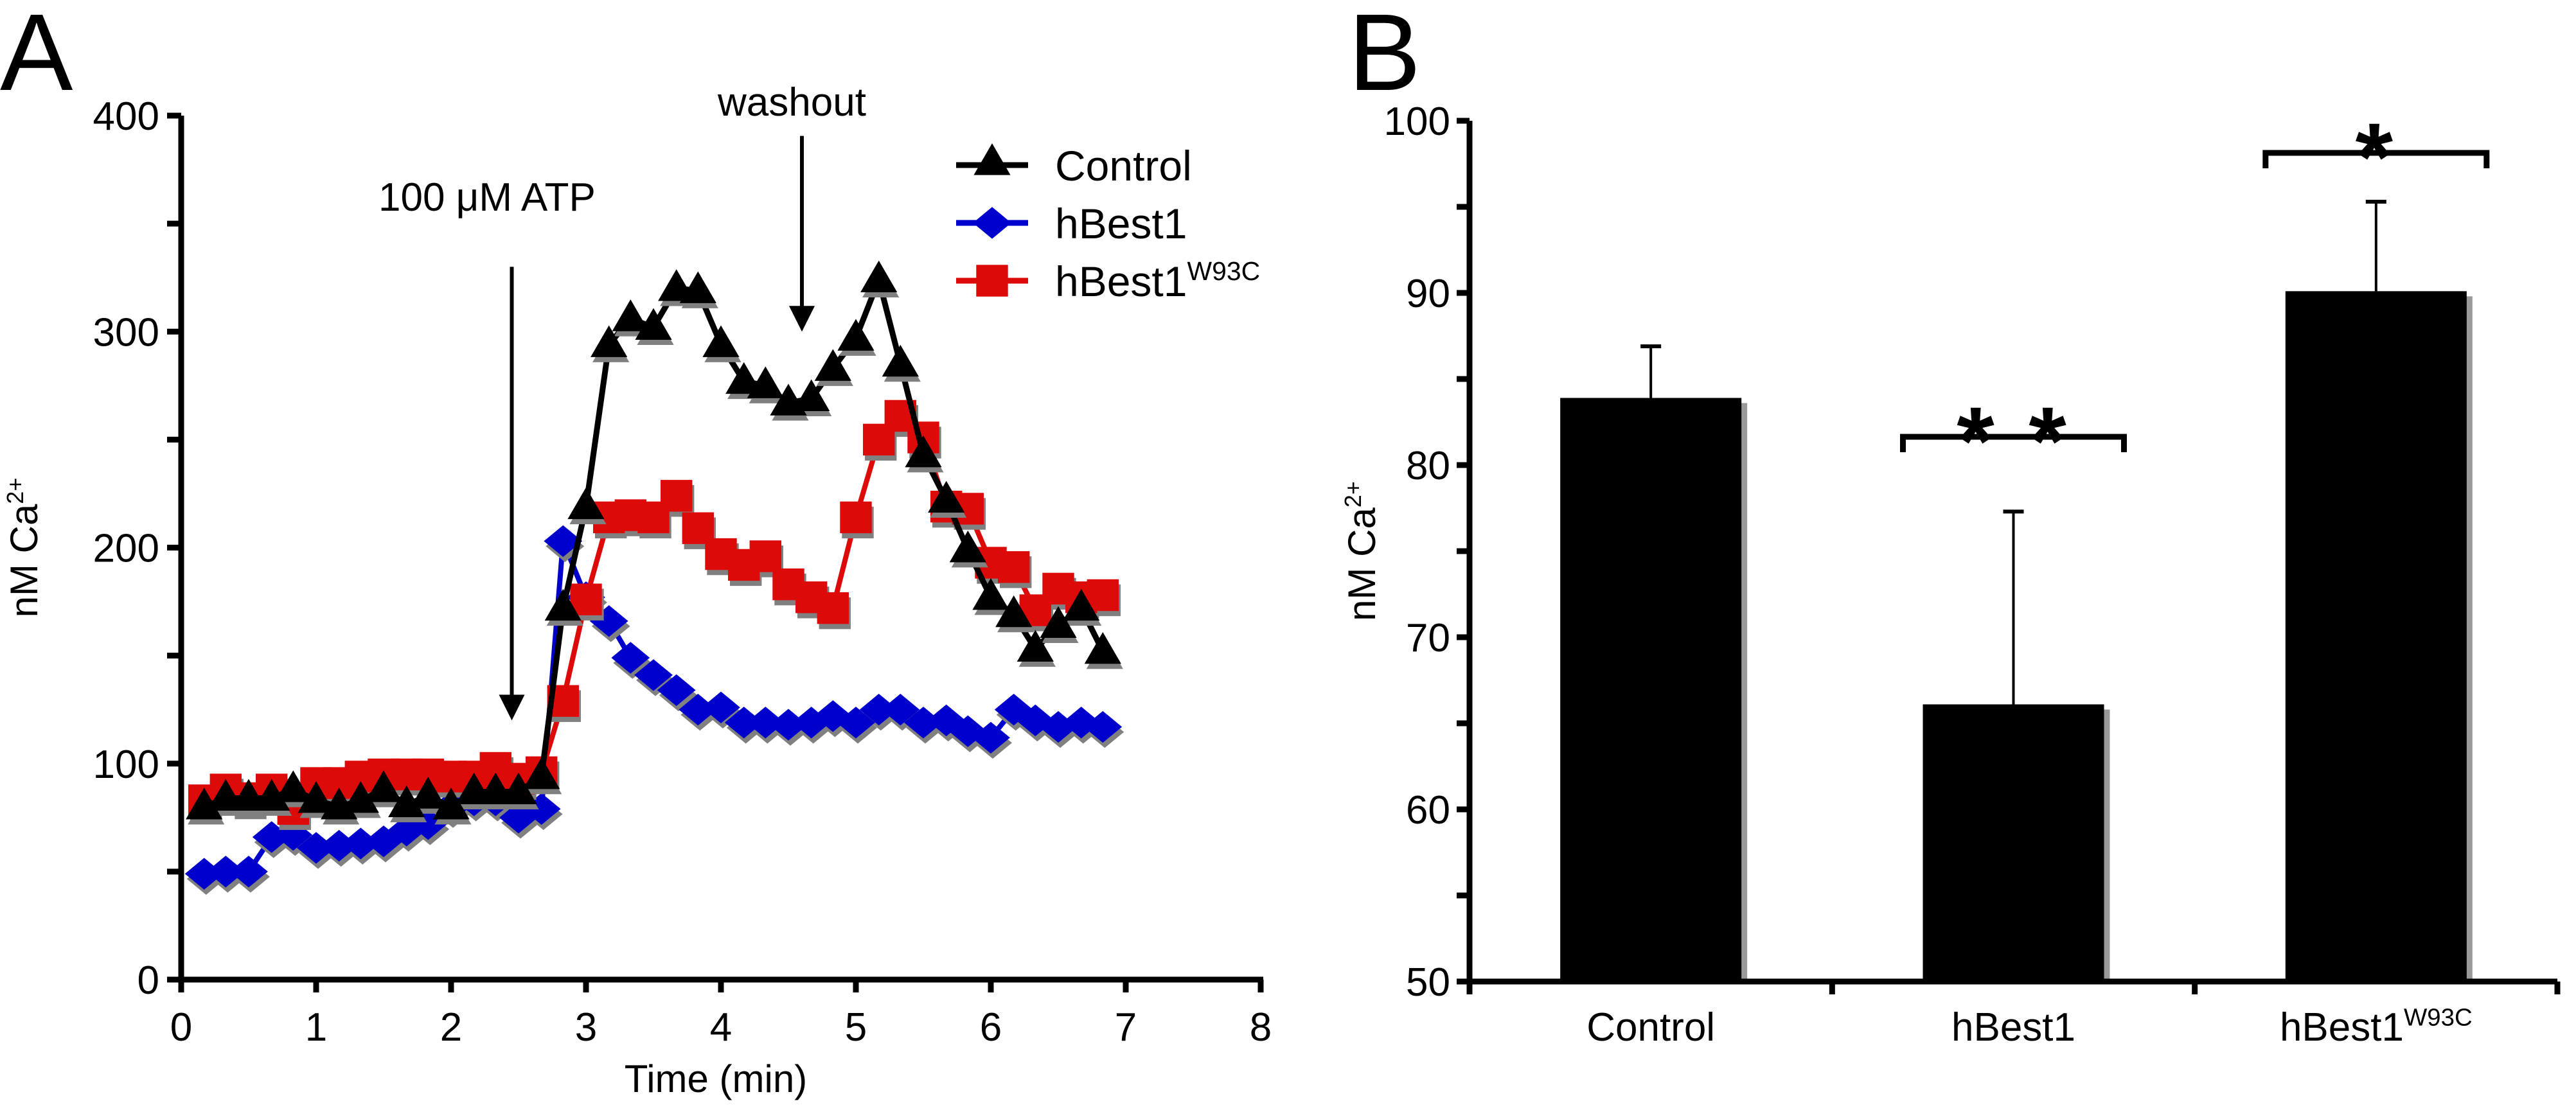 Image resolution: width=2576 pixels, height=1110 pixels. Describe the element at coordinates (1428, 638) in the screenshot. I see `panel-b-y-tick-label: 70` at that location.